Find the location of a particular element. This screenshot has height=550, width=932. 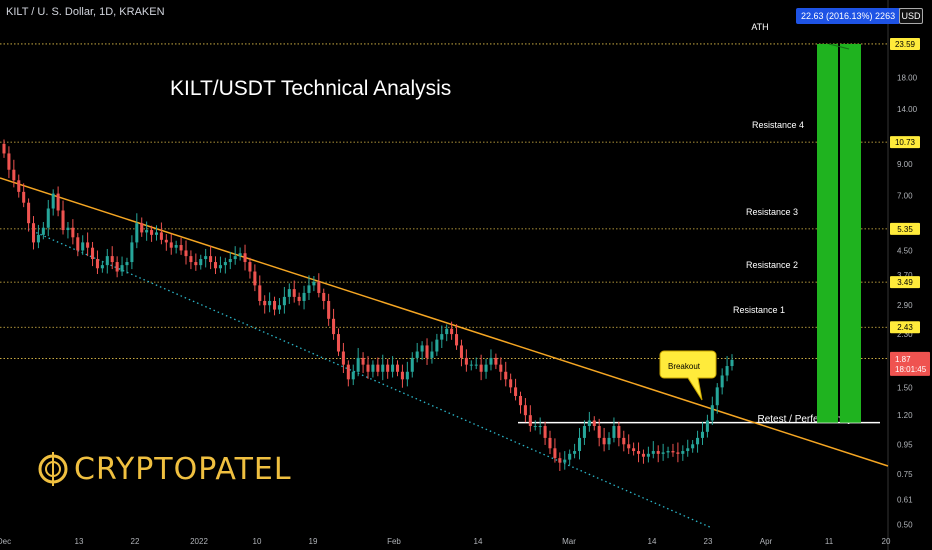

price-tick: 0.50 is located at coordinates (905, 524).